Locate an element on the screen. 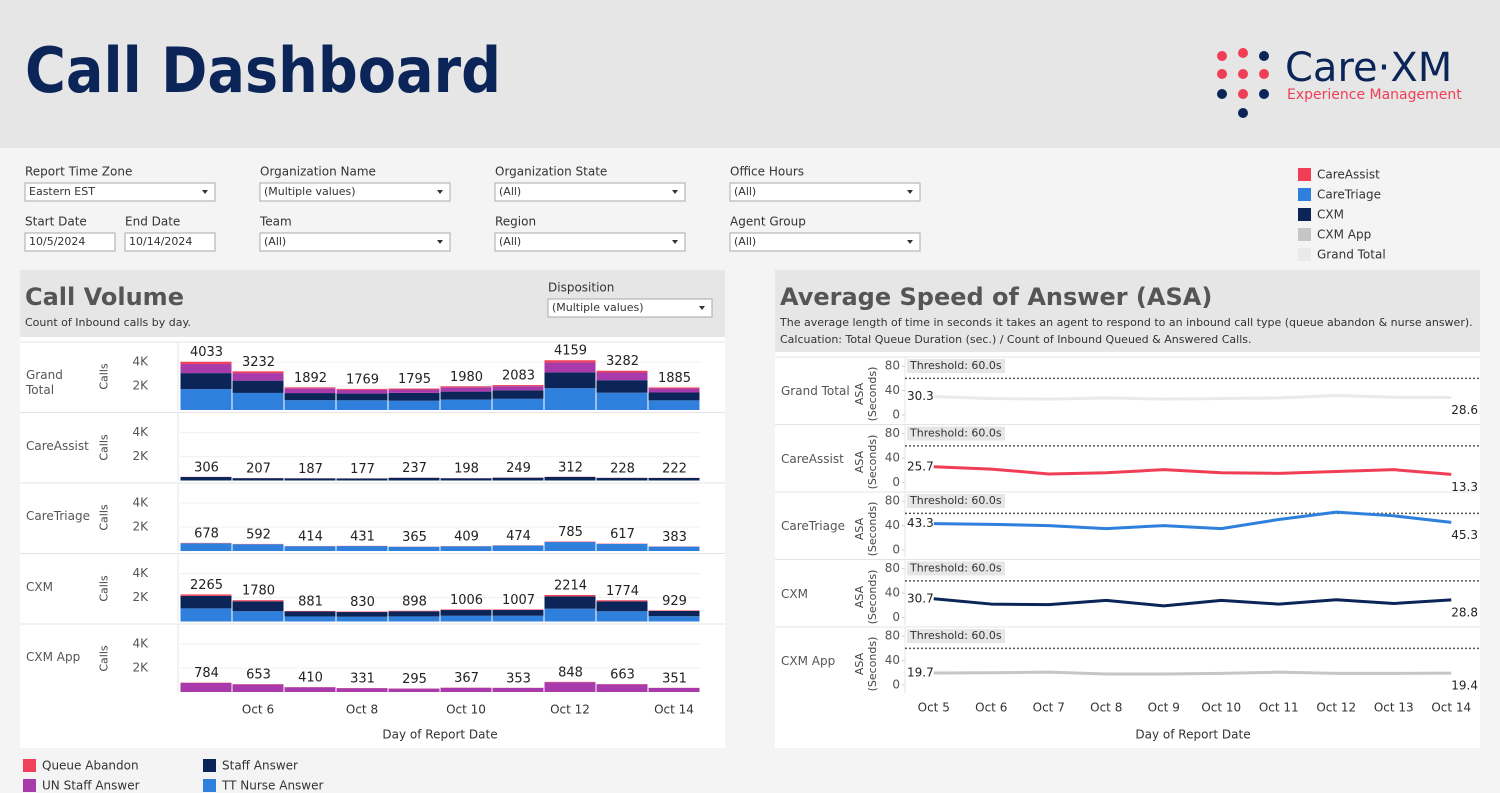  threshold-label-bg is located at coordinates (956, 366).